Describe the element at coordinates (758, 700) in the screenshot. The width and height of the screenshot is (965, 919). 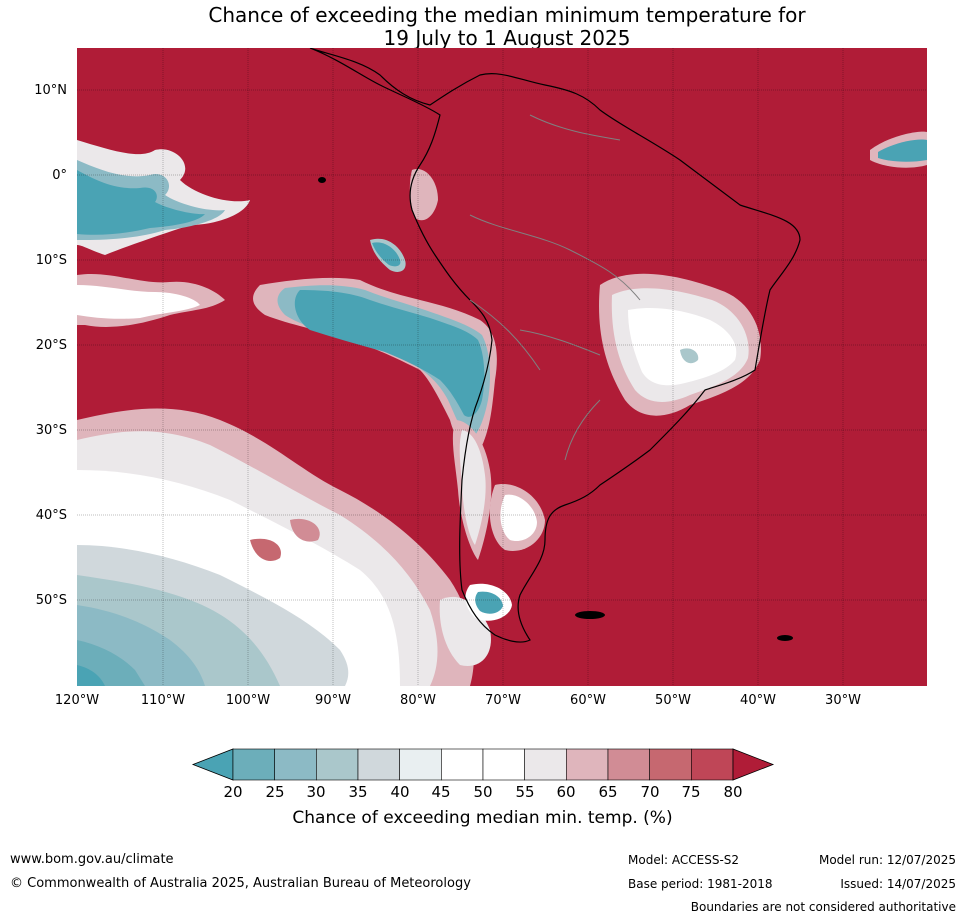
I see `lon-label-40w: 40°W` at that location.